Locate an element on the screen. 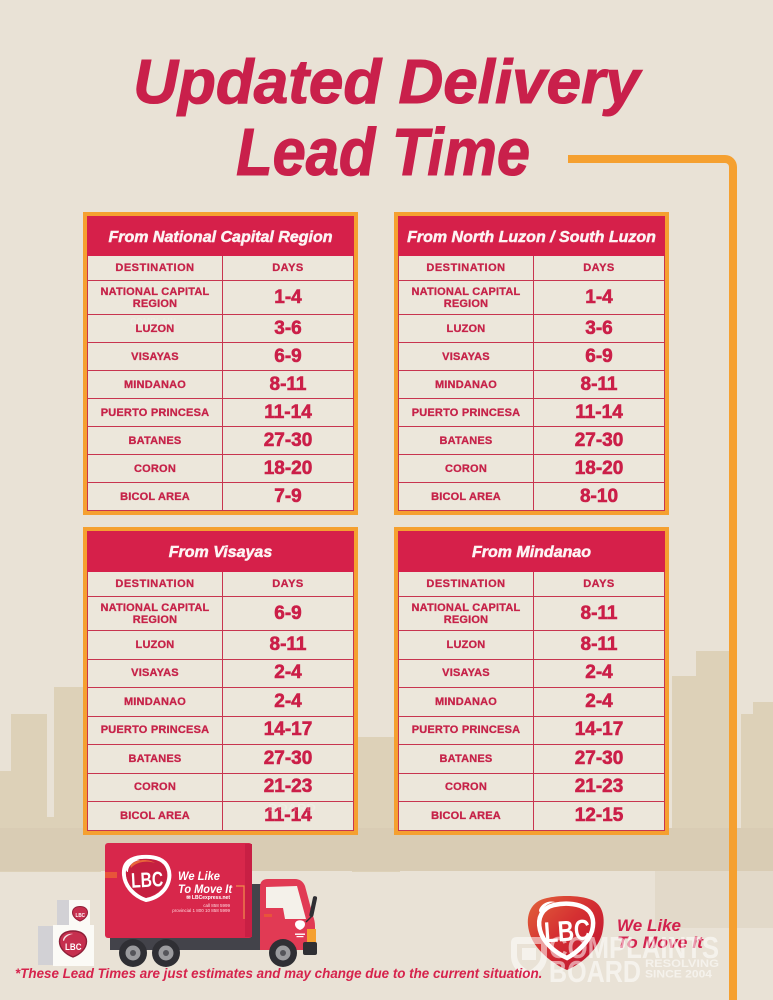  svg-text: SINCE 2004 is located at coordinates (679, 975).